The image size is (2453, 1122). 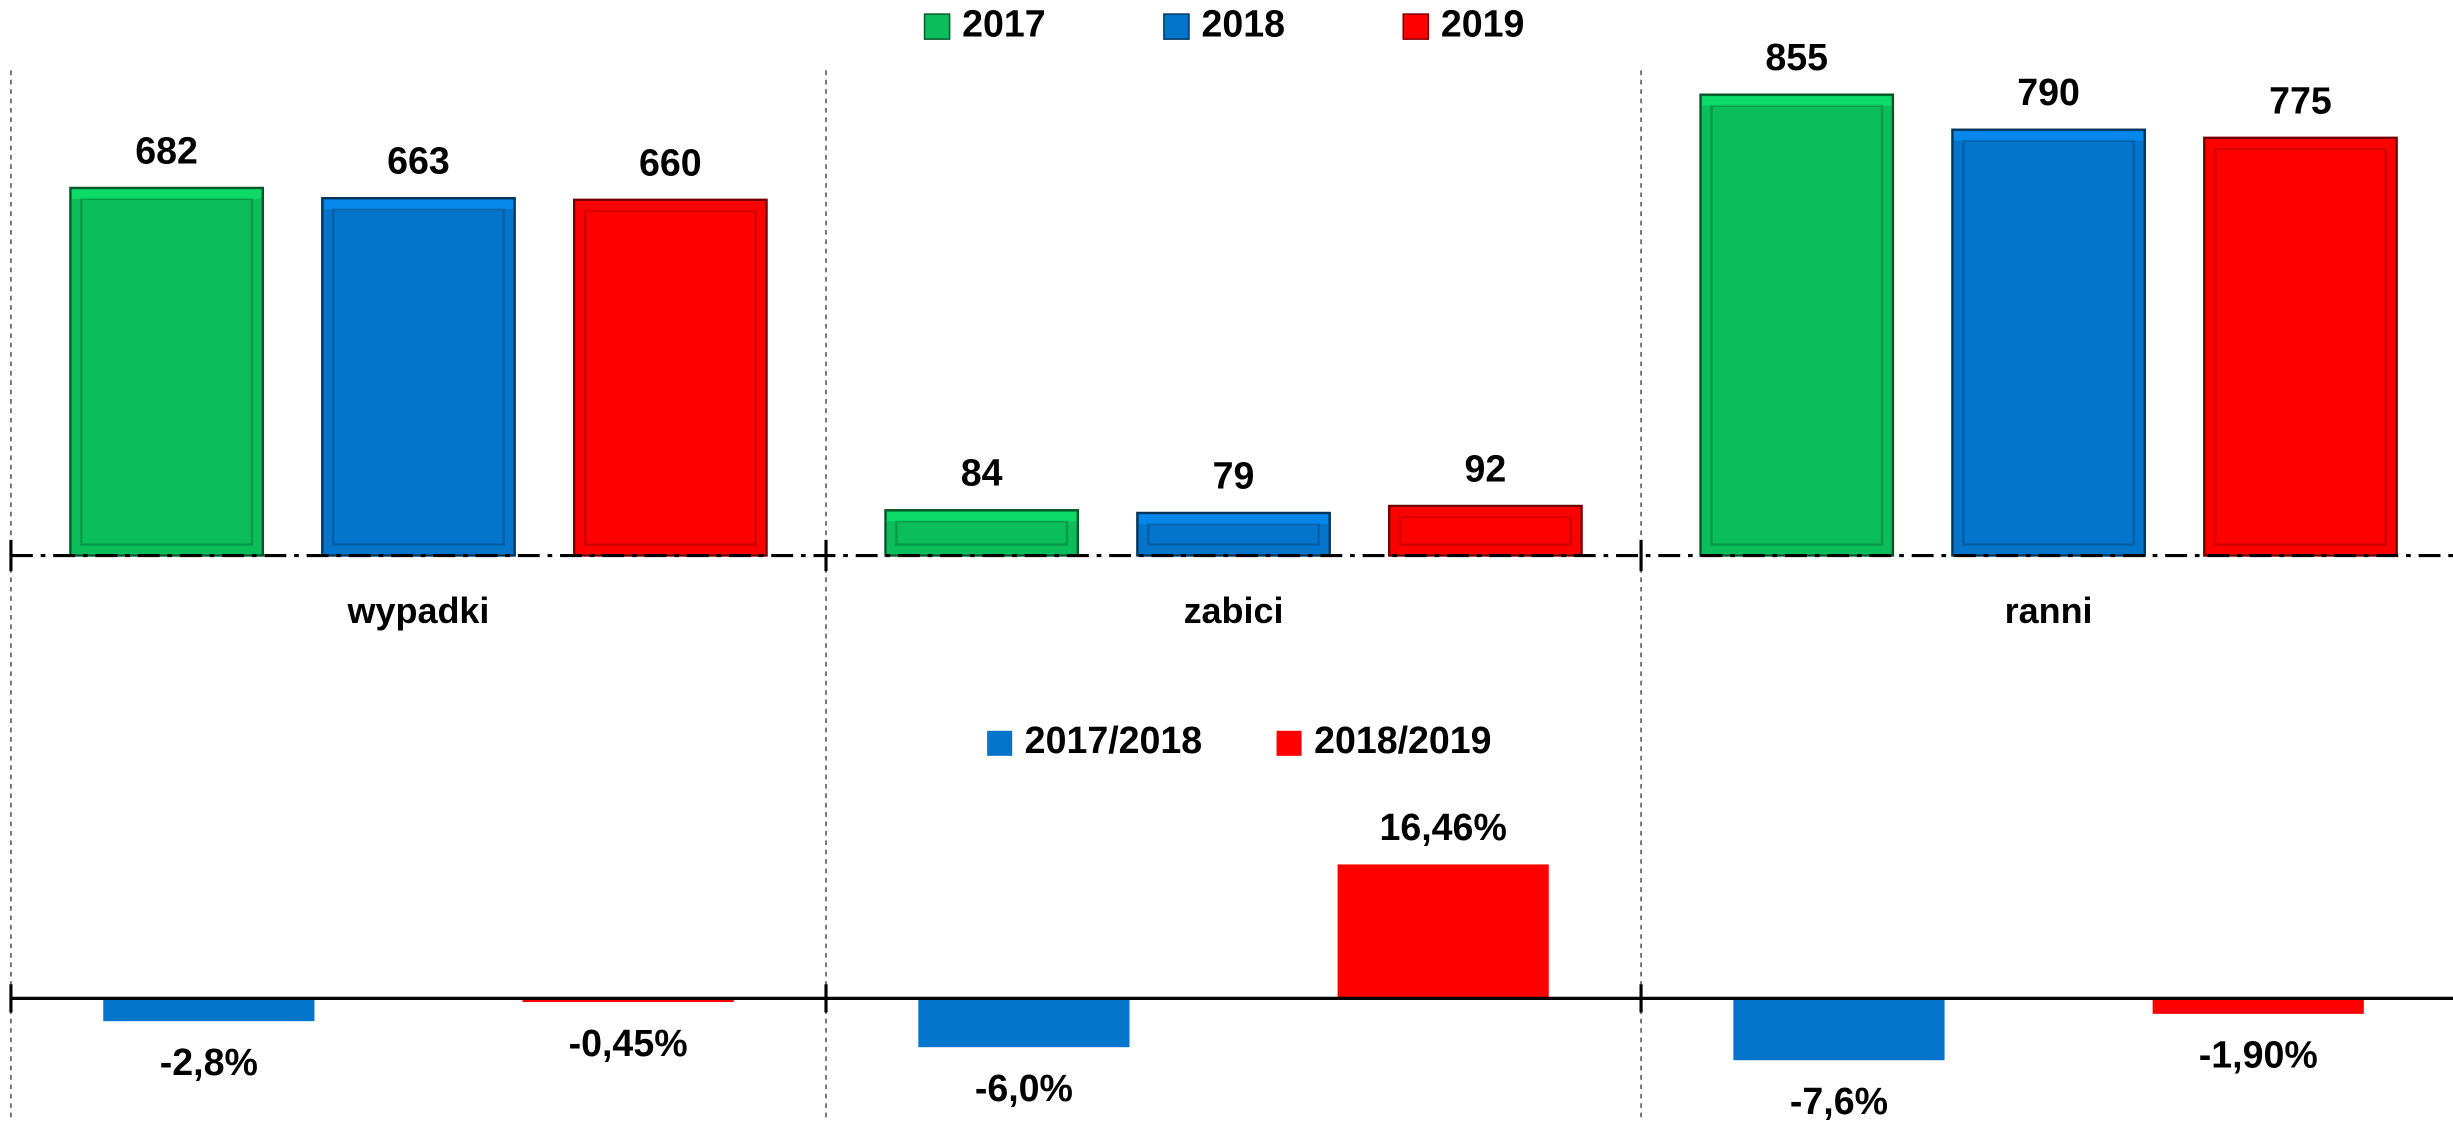 What do you see at coordinates (418, 610) in the screenshot?
I see `category-label: wypadki` at bounding box center [418, 610].